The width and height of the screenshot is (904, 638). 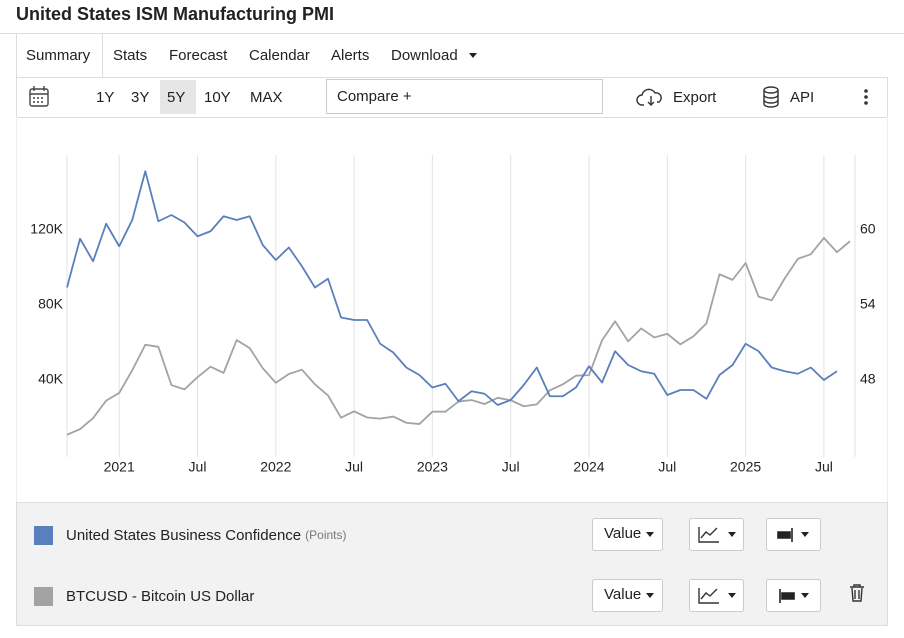 What do you see at coordinates (39, 96) in the screenshot?
I see `calendar-icon` at bounding box center [39, 96].